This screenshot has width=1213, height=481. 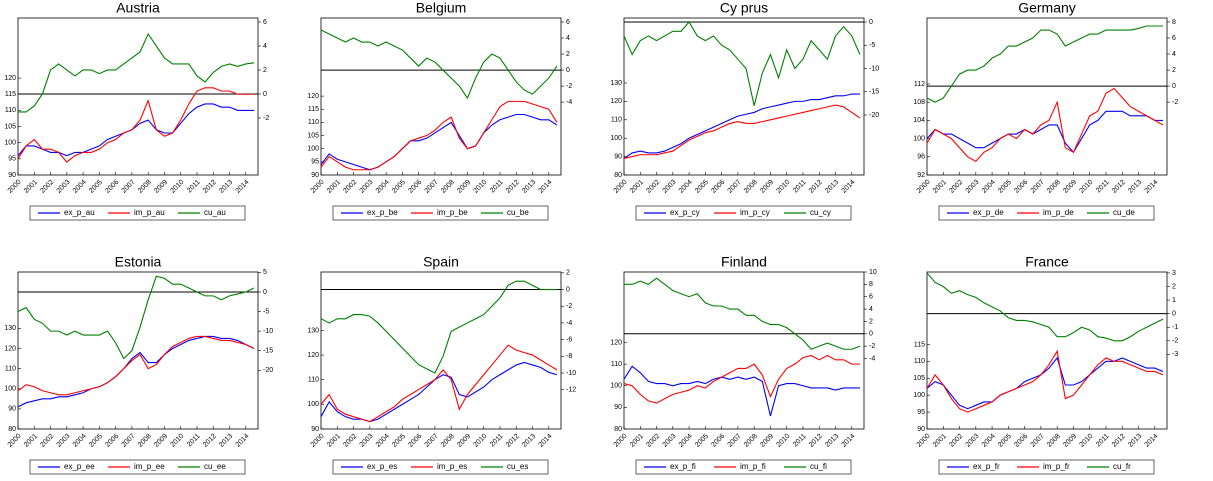 I want to click on legend-label: ex_p_es, so click(x=382, y=466).